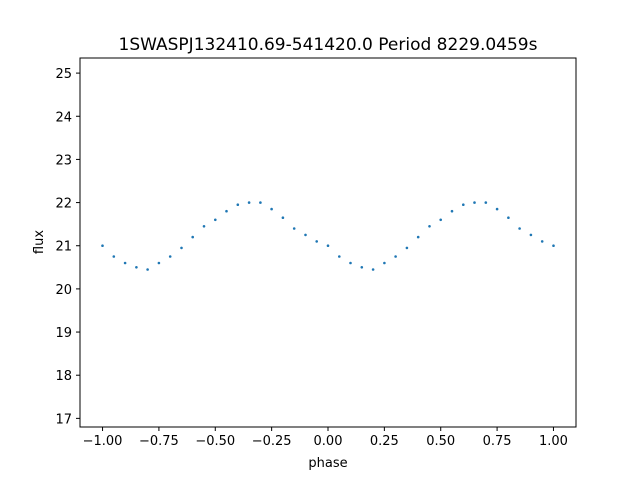 Image resolution: width=640 pixels, height=480 pixels. Describe the element at coordinates (63, 333) in the screenshot. I see `y-tick-label: 19` at that location.